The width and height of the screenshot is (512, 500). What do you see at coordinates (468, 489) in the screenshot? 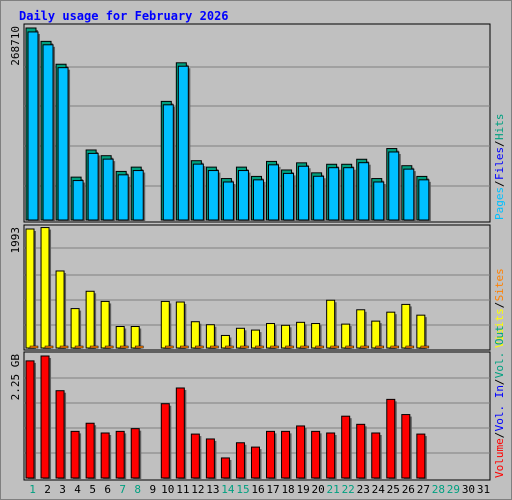
I see `x-tick-label-30: 30` at bounding box center [468, 489].